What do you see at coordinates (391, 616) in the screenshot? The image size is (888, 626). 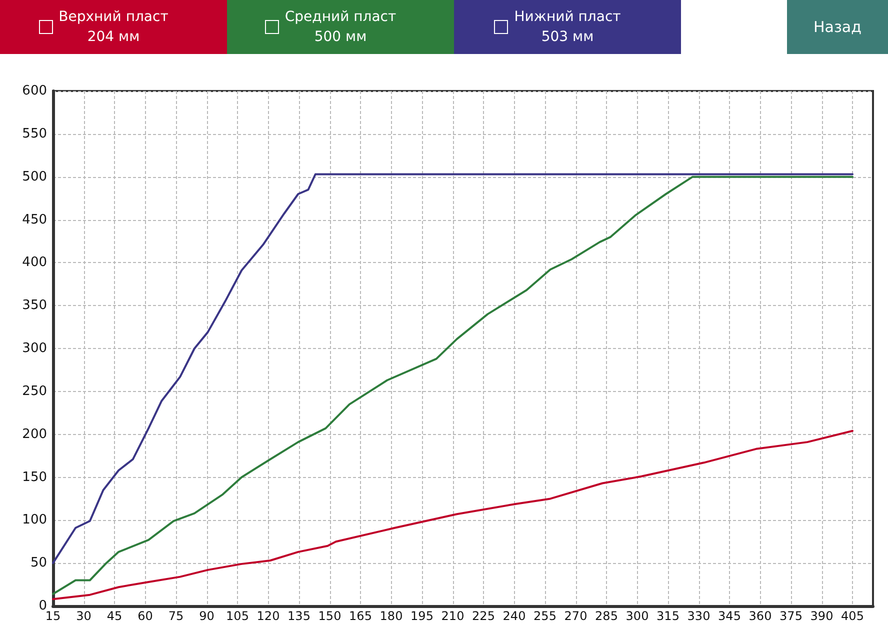 I see `x-tick-label: 180` at bounding box center [391, 616].